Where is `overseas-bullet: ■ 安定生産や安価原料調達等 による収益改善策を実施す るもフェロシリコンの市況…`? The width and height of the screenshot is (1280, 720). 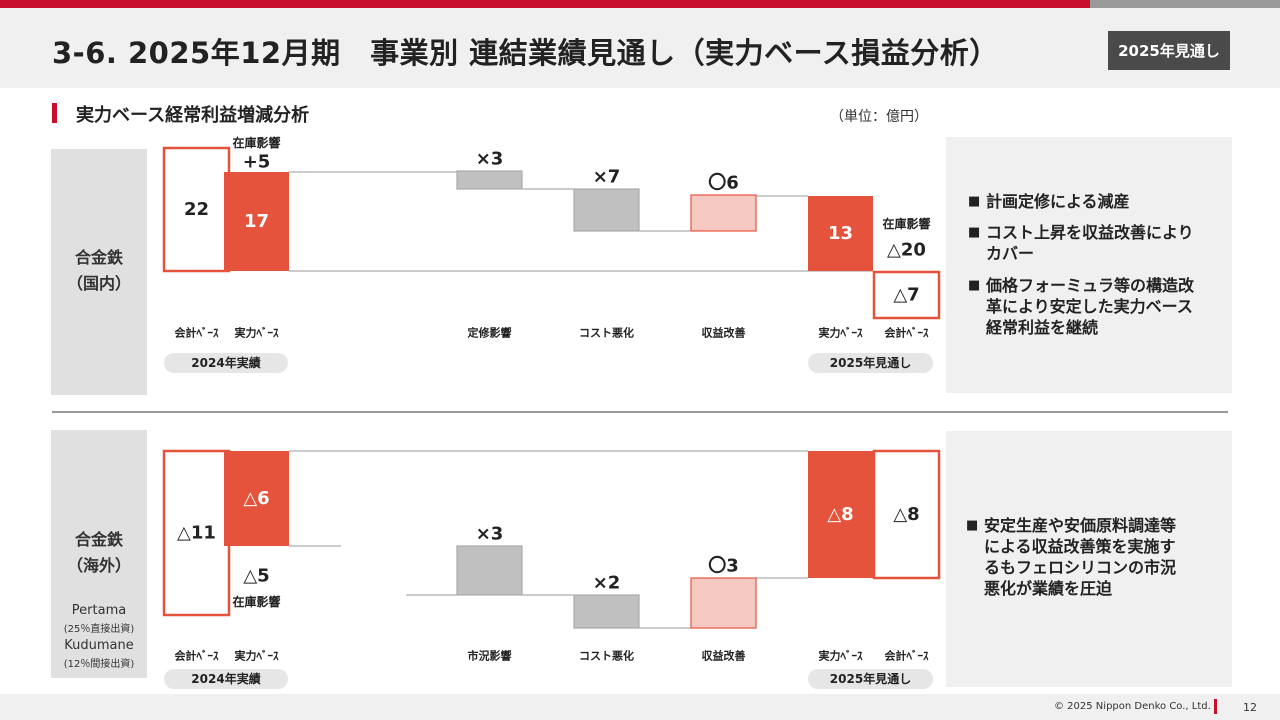
overseas-bullet: ■ 安定生産や安価原料調達等 による収益改善策を実施す るもフェロシリコンの市況… is located at coordinates (1071, 557).